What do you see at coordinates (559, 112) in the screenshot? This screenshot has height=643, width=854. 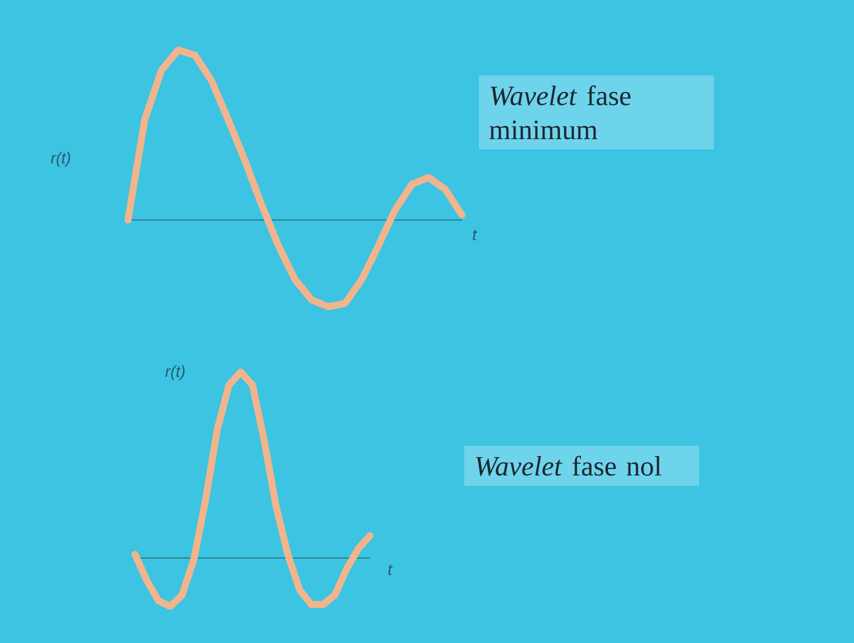 I see `text: Wavelet fase minimum` at bounding box center [559, 112].